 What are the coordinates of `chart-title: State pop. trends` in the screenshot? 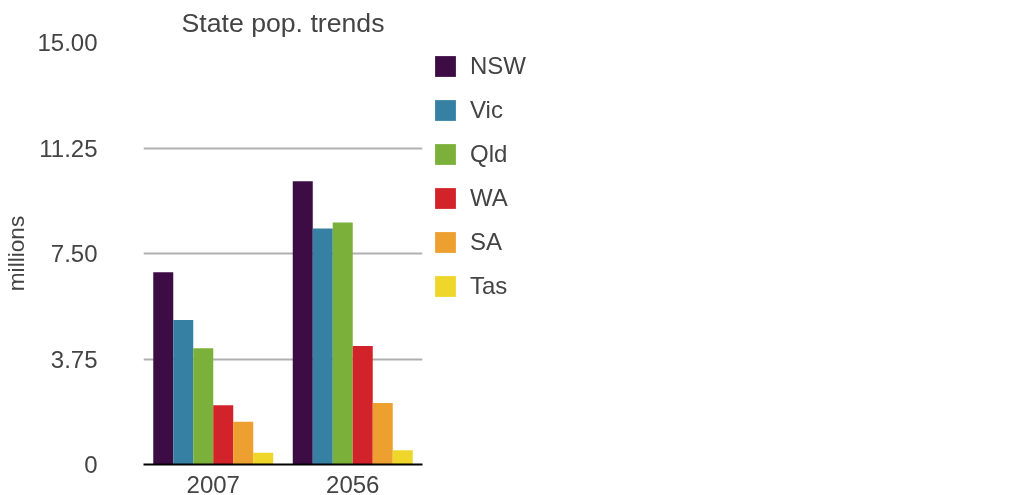 It's located at (283, 22).